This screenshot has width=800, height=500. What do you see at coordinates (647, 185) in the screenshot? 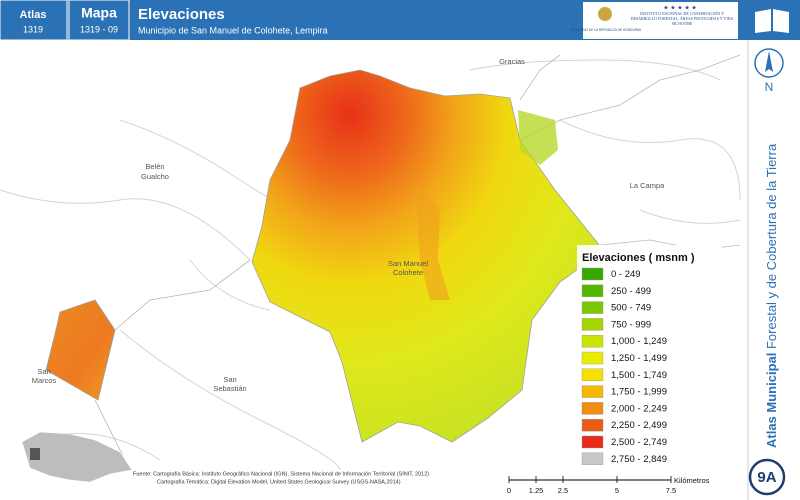
I see `place-label: La Campa` at bounding box center [647, 185].